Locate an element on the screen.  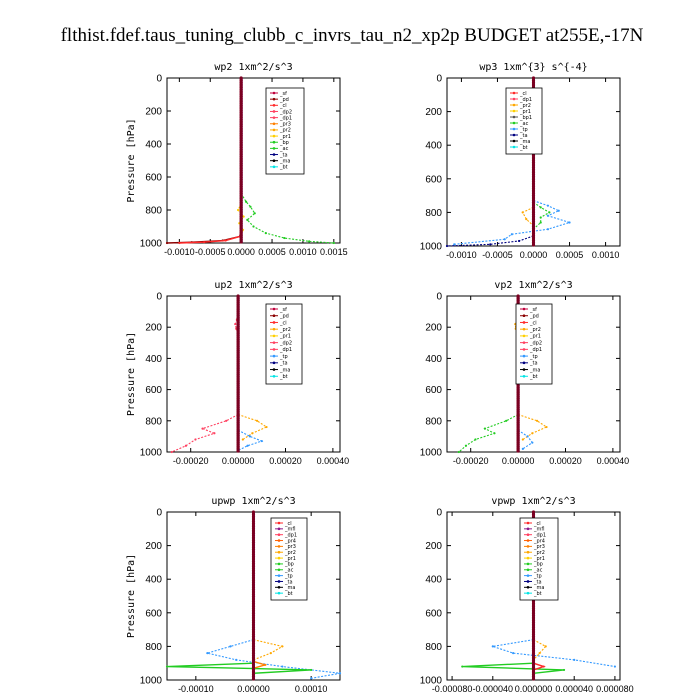
x-tick-label: -0.000040 is located at coordinates (493, 689).